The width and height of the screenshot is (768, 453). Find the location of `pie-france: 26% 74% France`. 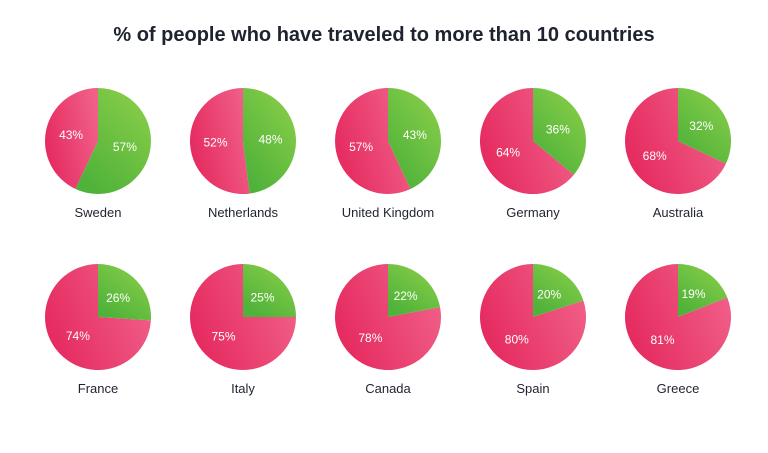

pie-france: 26% 74% France is located at coordinates (98, 330).